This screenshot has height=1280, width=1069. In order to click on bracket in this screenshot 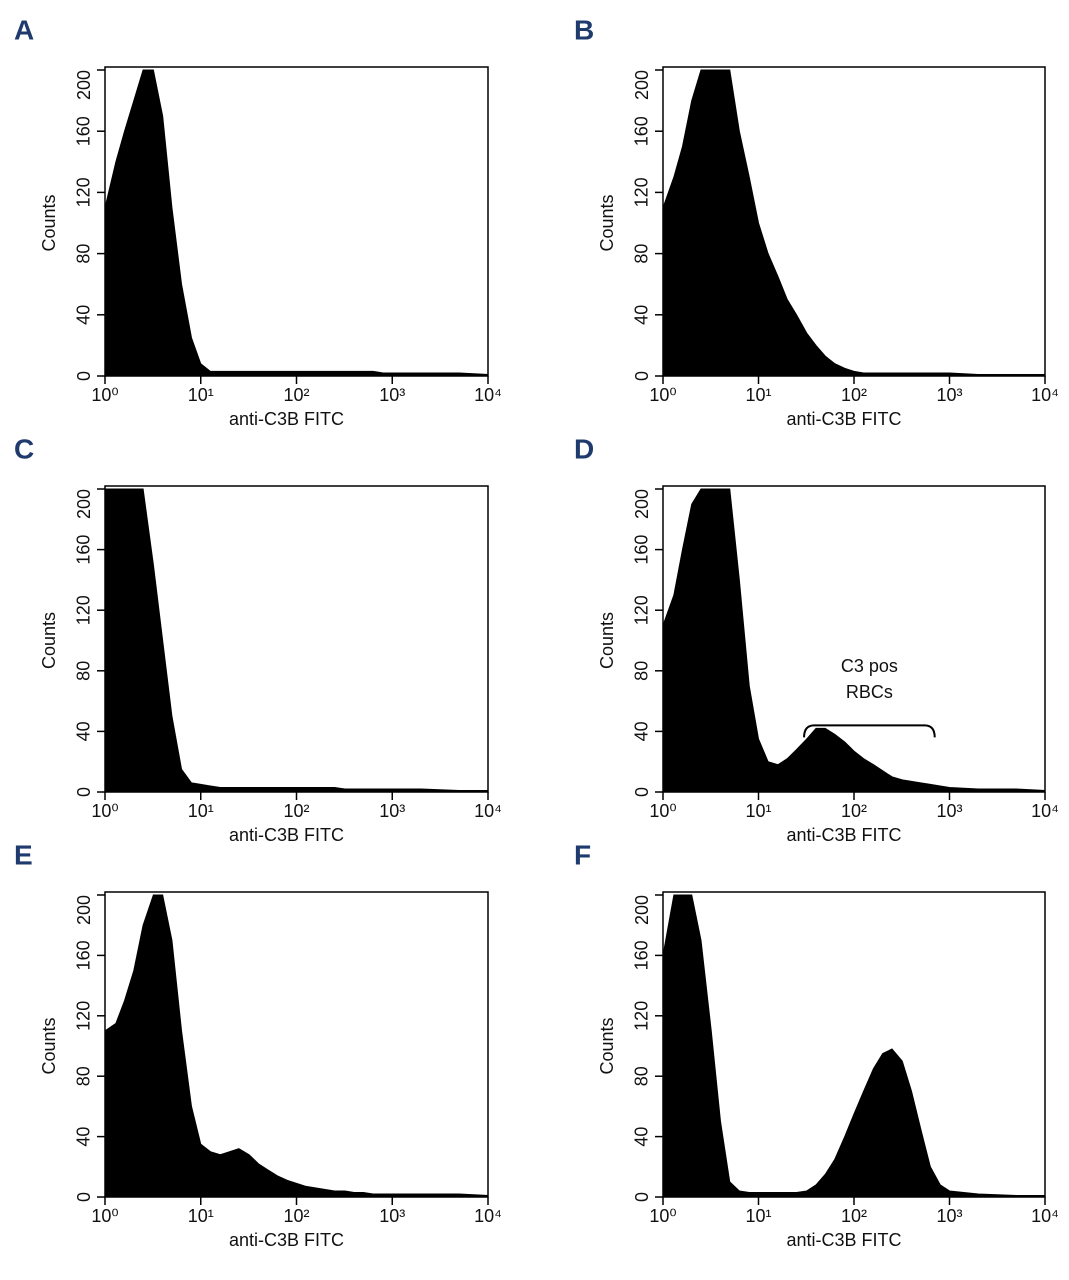, I will do `click(869, 731)`.